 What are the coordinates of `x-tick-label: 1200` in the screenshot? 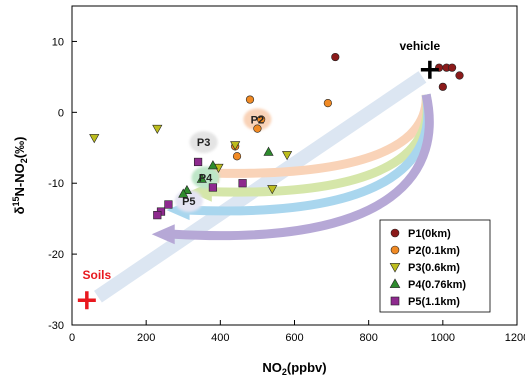 It's located at (515, 338).